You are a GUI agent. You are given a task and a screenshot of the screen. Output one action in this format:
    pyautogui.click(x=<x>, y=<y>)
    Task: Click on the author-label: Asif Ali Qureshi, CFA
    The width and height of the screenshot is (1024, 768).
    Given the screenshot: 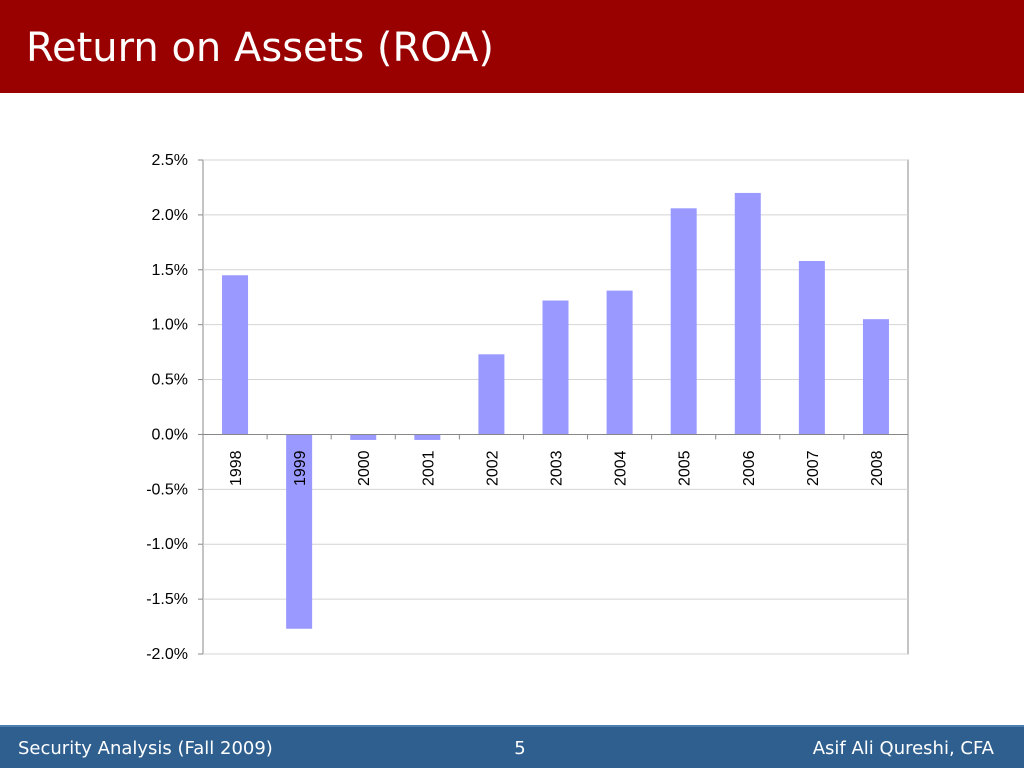 What is the action you would take?
    pyautogui.click(x=903, y=748)
    